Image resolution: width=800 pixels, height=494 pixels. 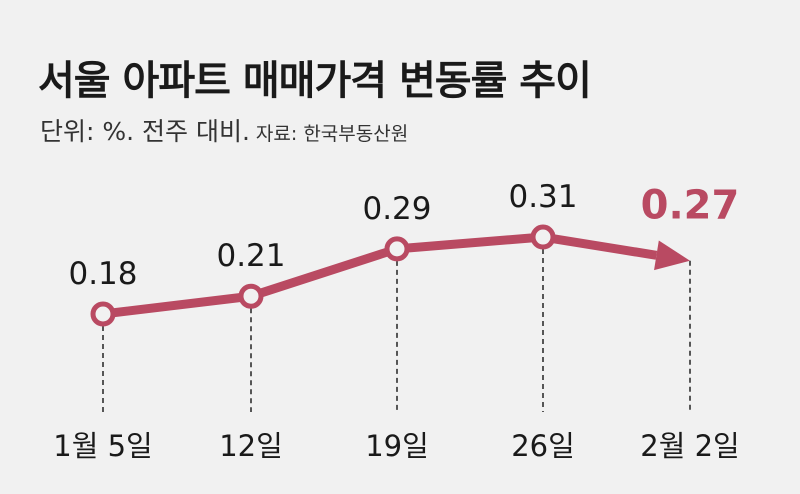 What do you see at coordinates (102, 274) in the screenshot?
I see `data-label: 0.18` at bounding box center [102, 274].